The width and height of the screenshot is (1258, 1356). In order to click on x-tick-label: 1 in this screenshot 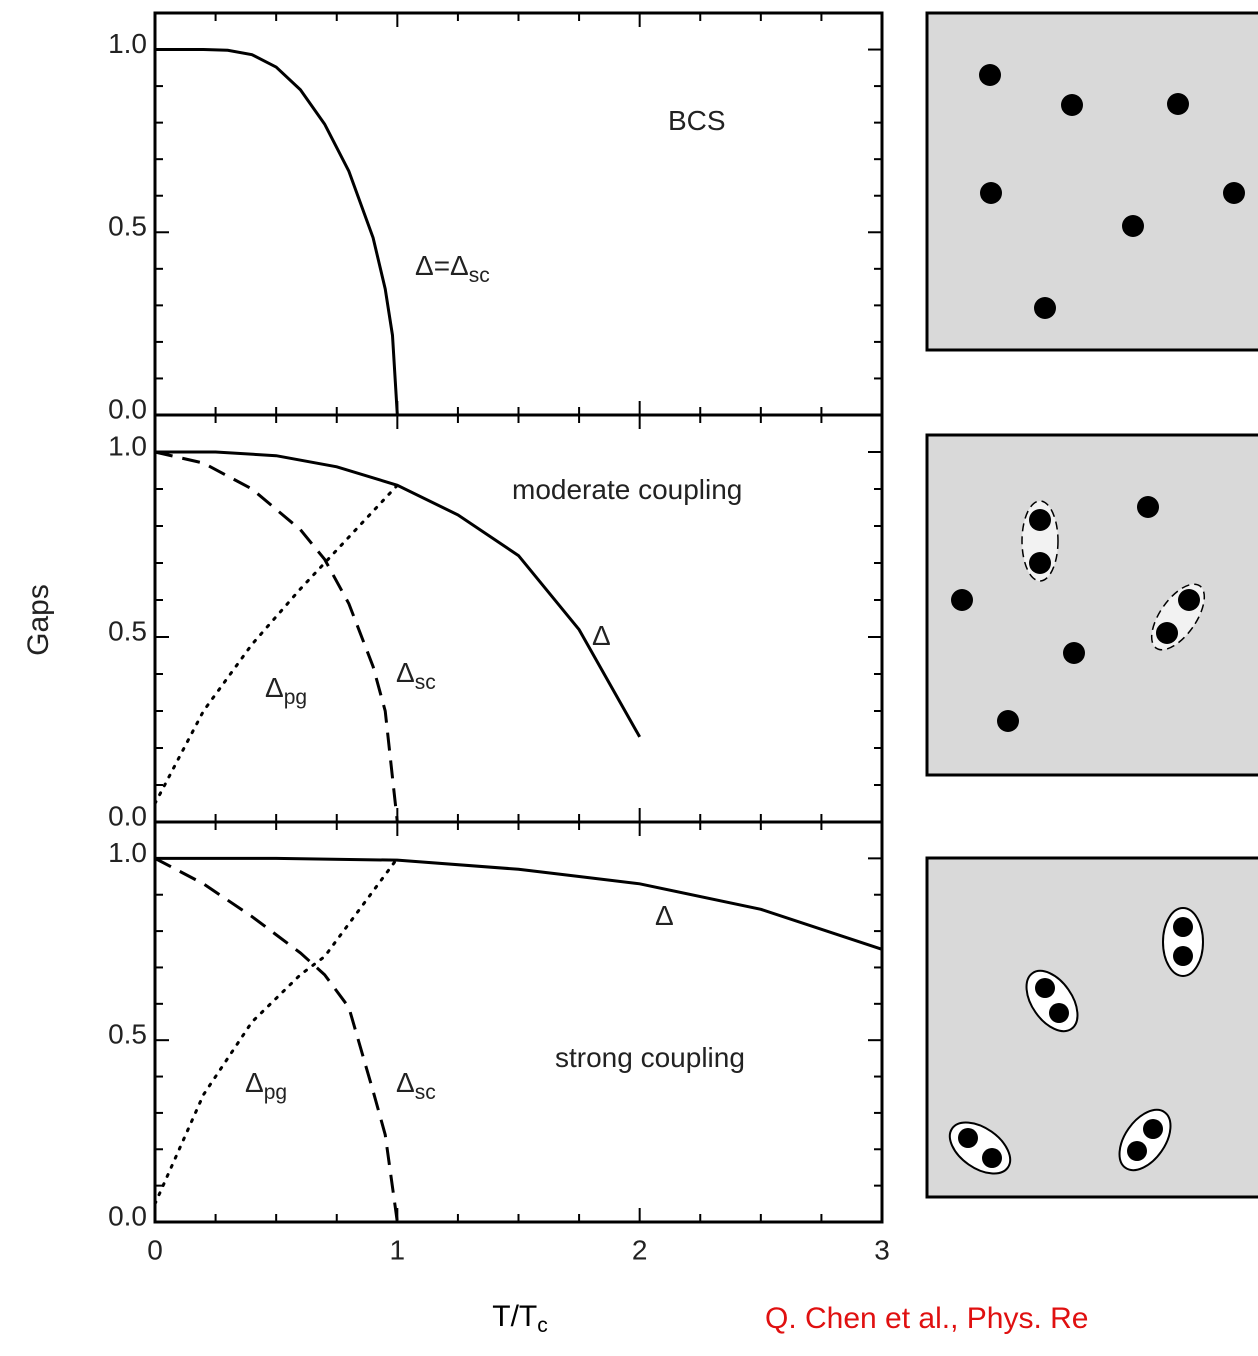, I will do `click(398, 1249)`.